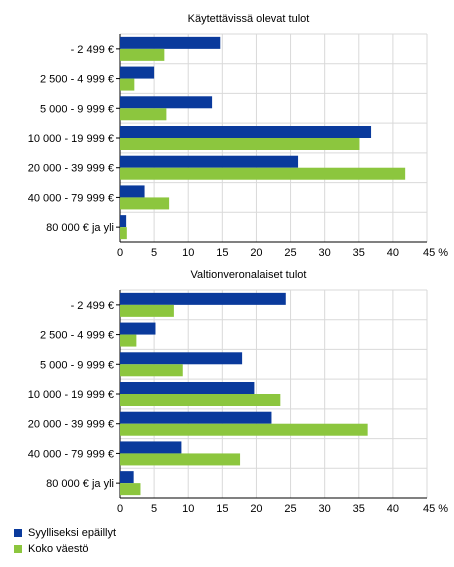 The width and height of the screenshot is (454, 567). Describe the element at coordinates (256, 509) in the screenshot. I see `x-tick-label-1-4: 20` at that location.